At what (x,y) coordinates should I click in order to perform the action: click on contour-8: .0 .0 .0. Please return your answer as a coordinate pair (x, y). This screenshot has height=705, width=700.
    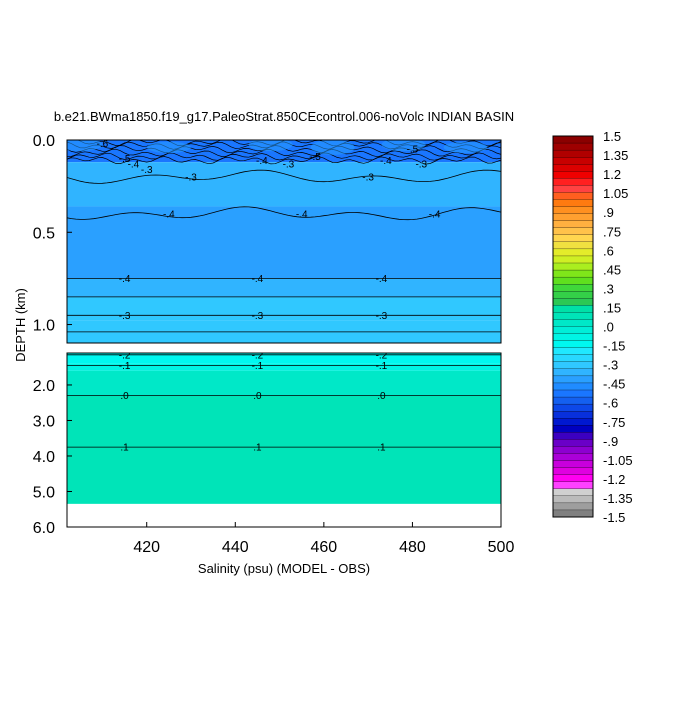
    Looking at the image, I should click on (284, 396).